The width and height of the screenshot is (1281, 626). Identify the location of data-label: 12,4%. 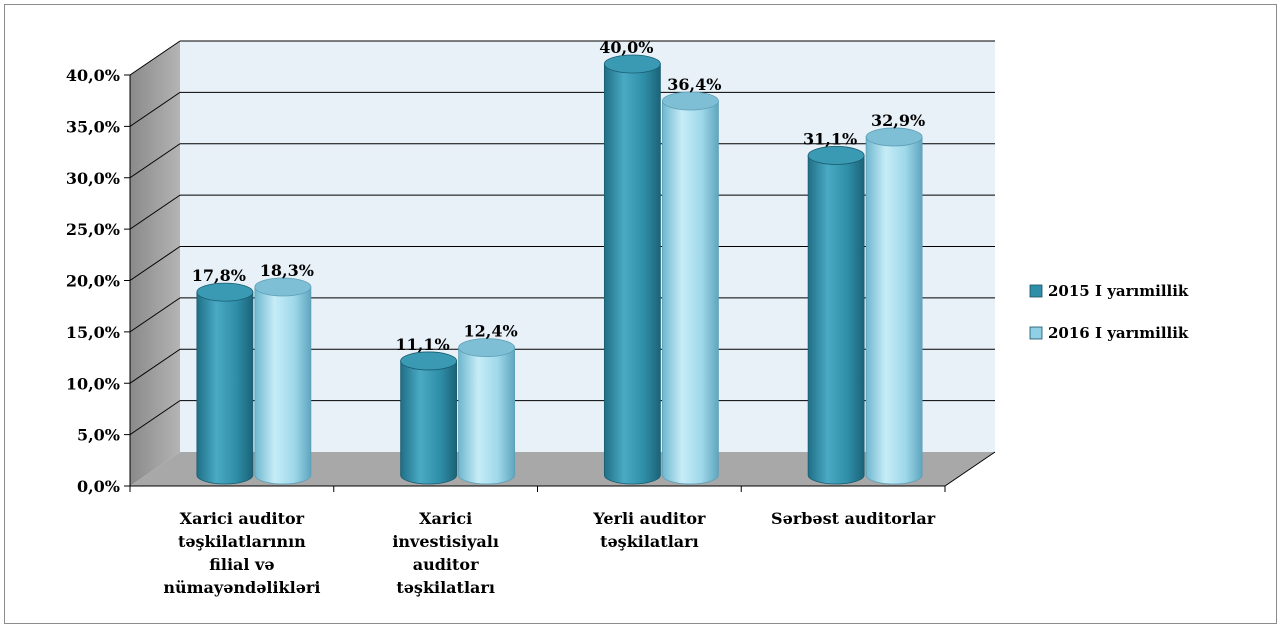
(491, 331).